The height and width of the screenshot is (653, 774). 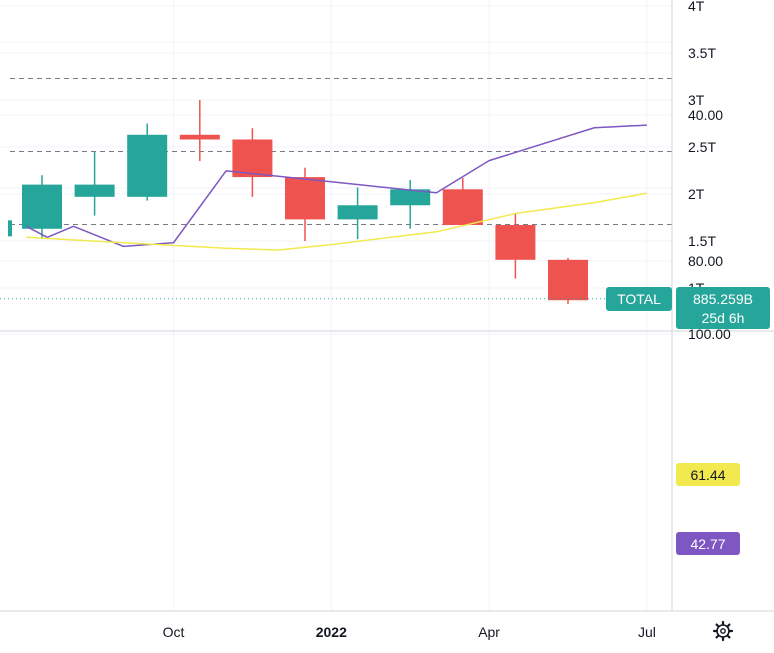 What do you see at coordinates (10, 228) in the screenshot?
I see `candle-partial` at bounding box center [10, 228].